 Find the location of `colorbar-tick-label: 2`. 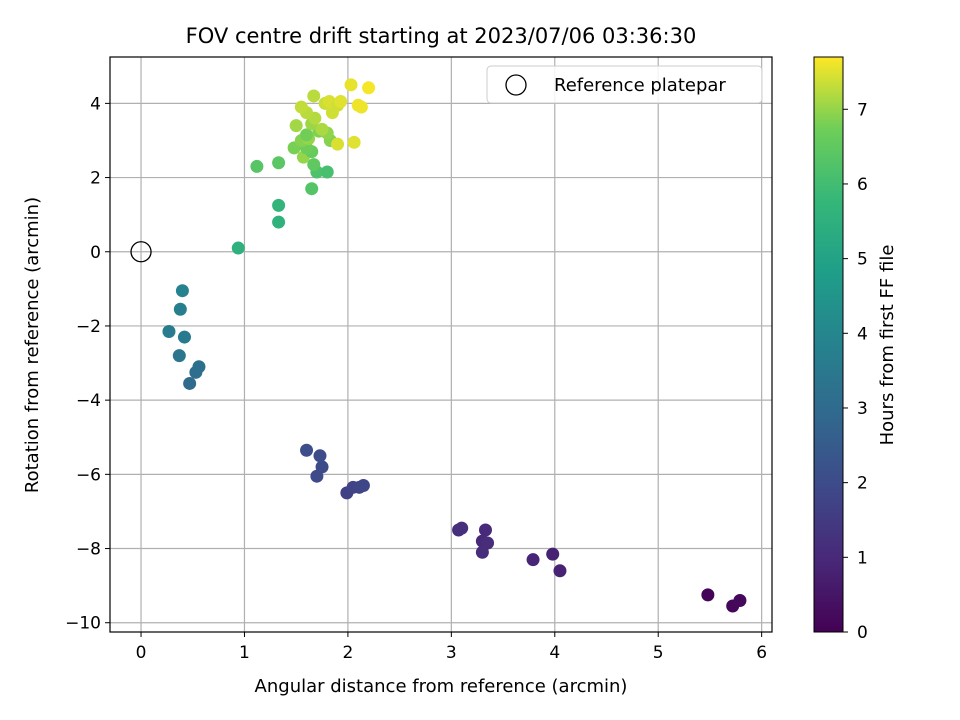

colorbar-tick-label: 2 is located at coordinates (862, 484).